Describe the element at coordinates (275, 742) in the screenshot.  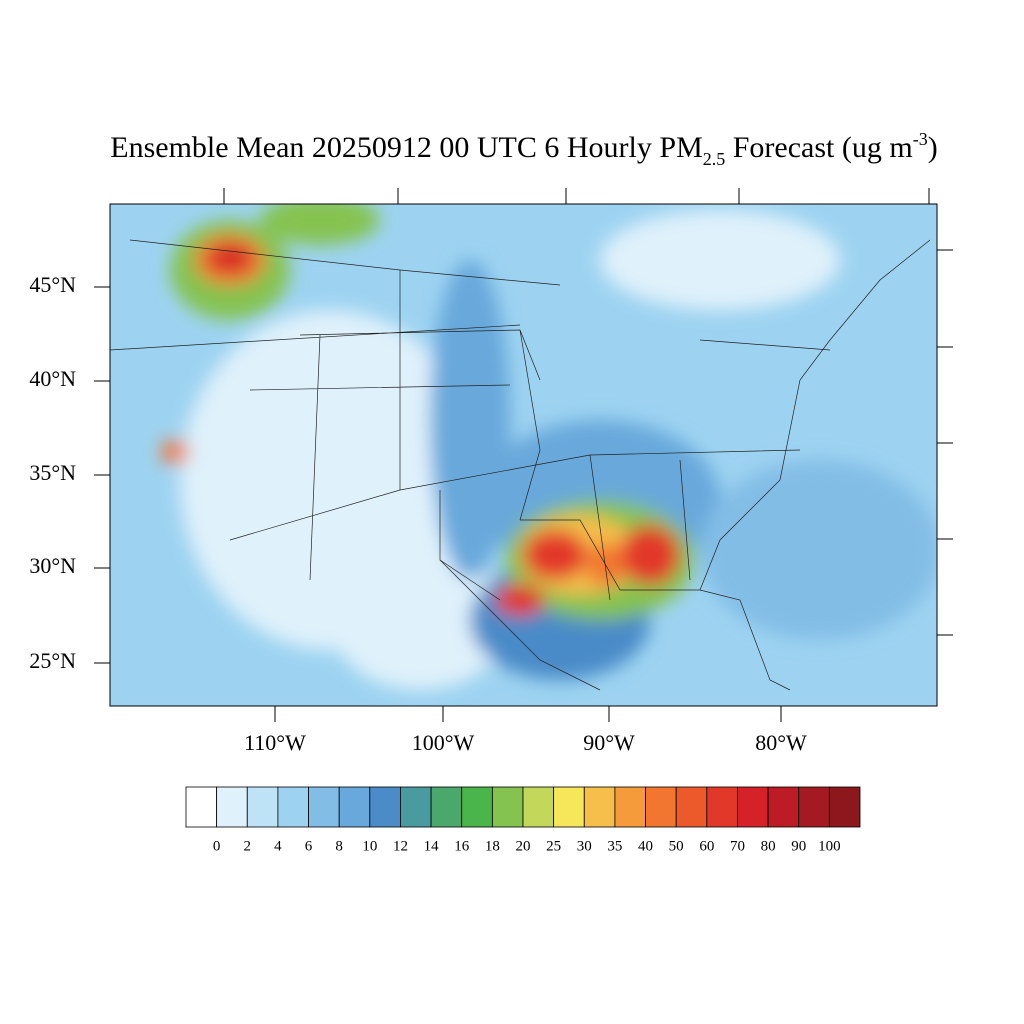
I see `lon-label: 110°W` at that location.